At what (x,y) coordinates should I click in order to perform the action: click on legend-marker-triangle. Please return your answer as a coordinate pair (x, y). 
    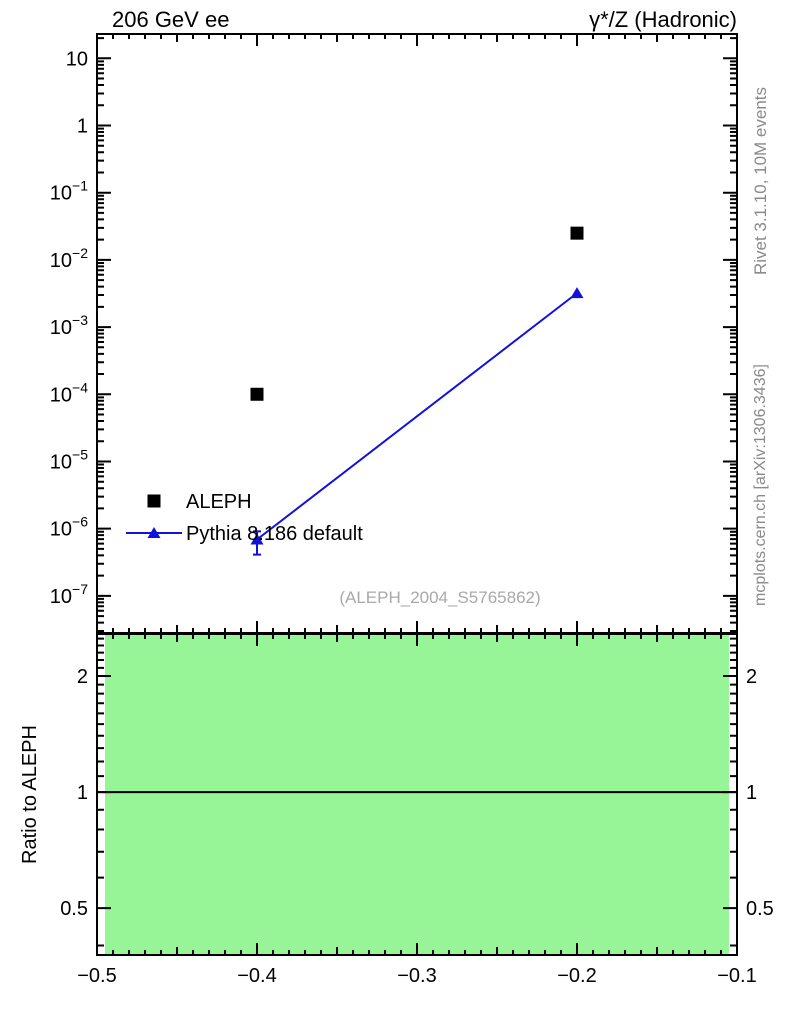
    Looking at the image, I should click on (154, 532).